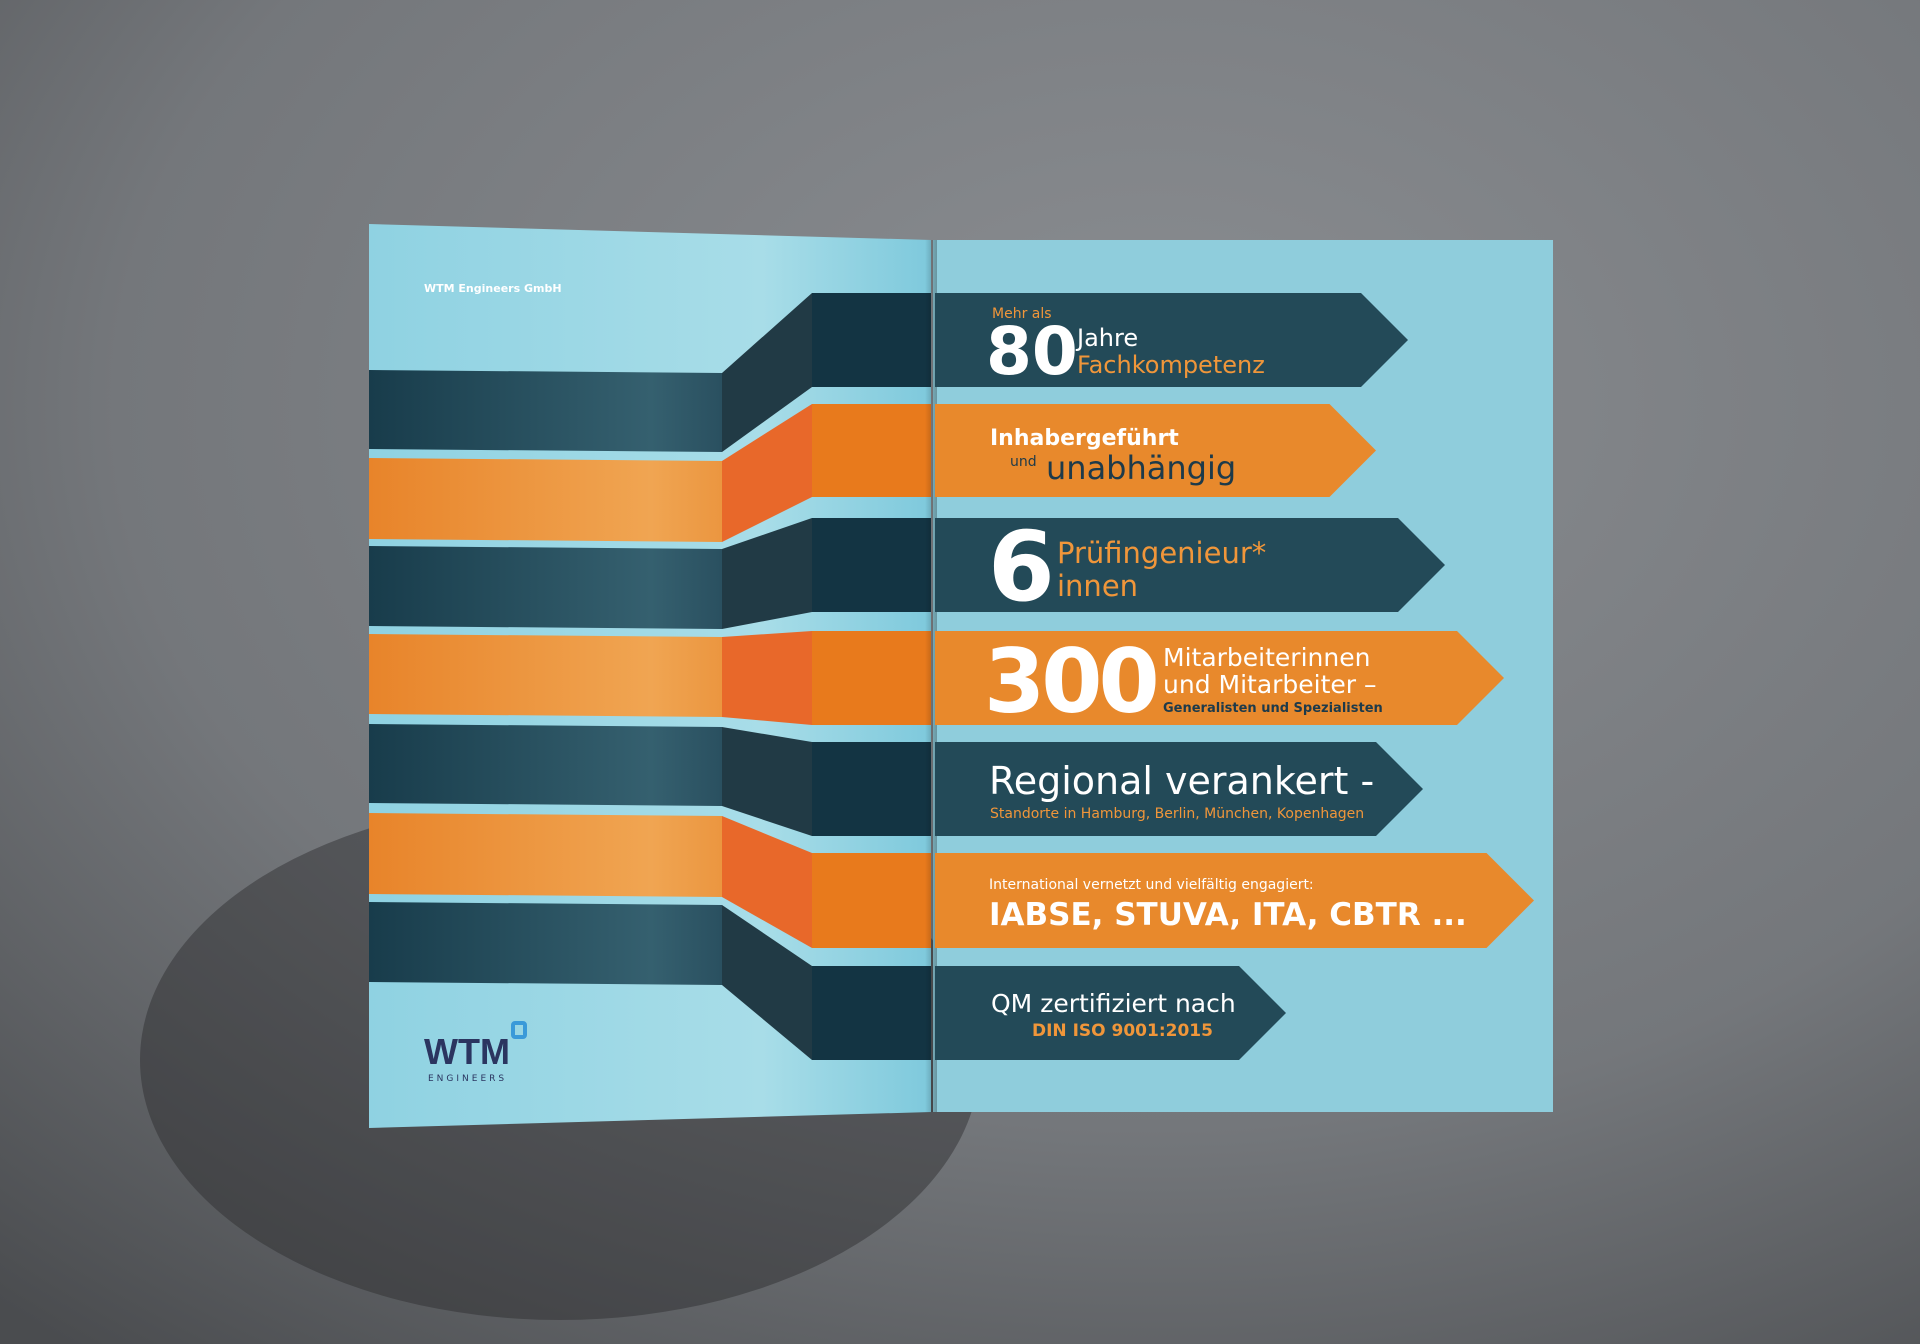  I want to click on company-name: WTM Engineers GmbH, so click(493, 288).